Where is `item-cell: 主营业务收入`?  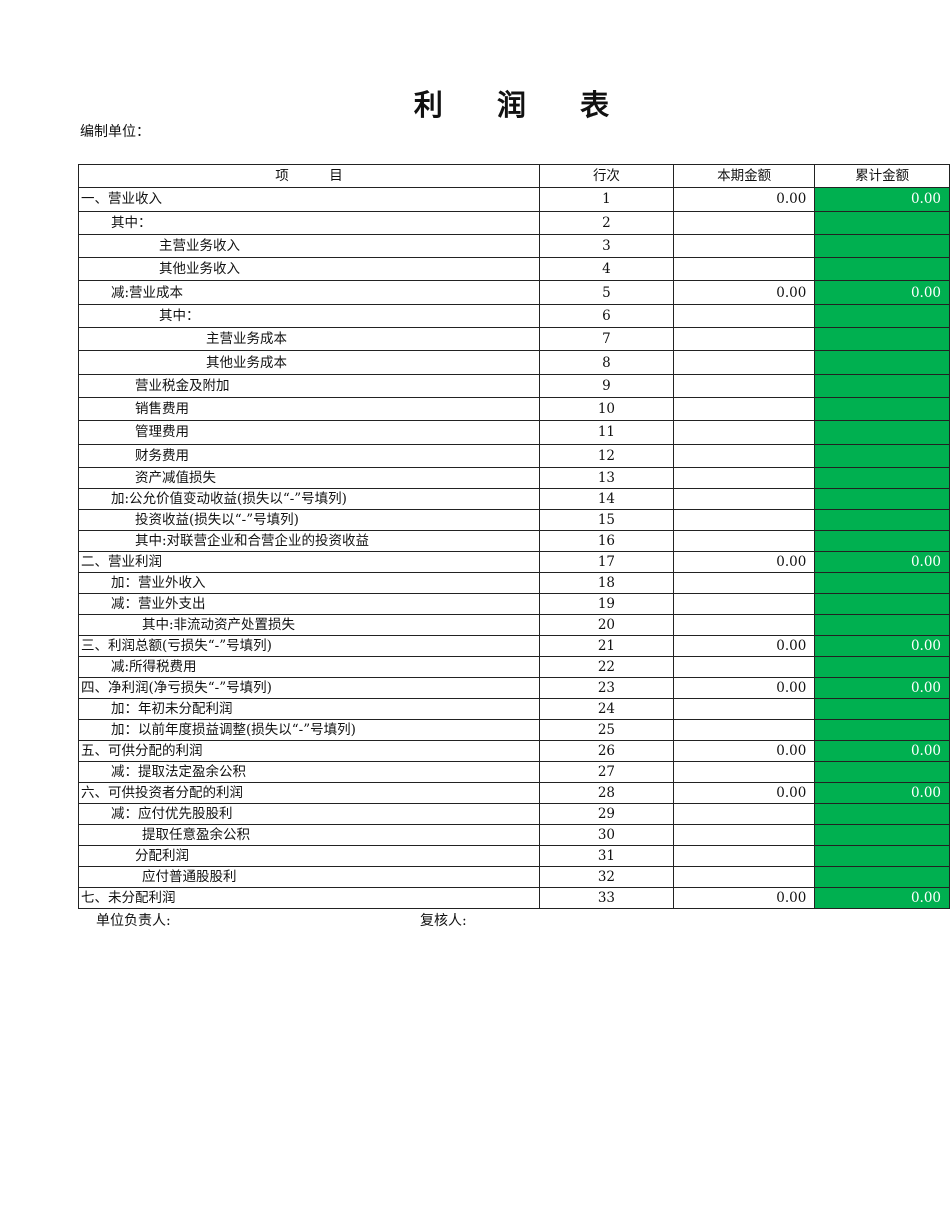
item-cell: 主营业务收入 is located at coordinates (309, 246).